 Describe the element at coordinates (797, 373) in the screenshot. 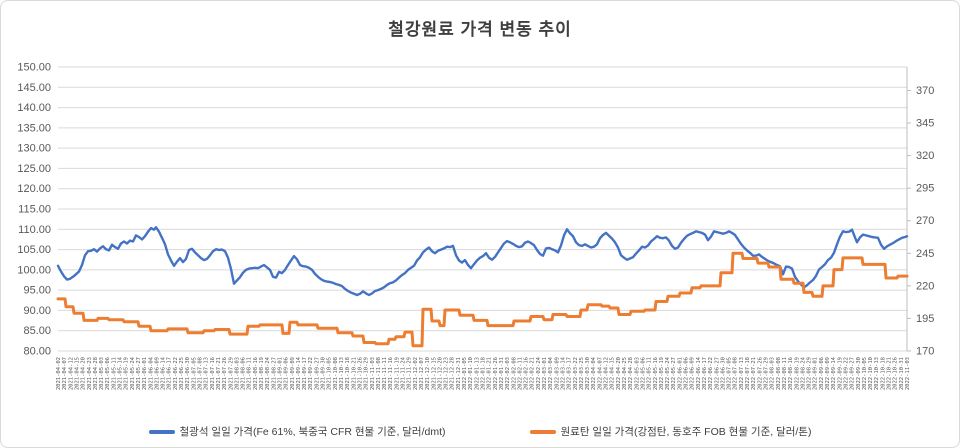

I see `x-axis-date-label: 2022-08-19` at that location.